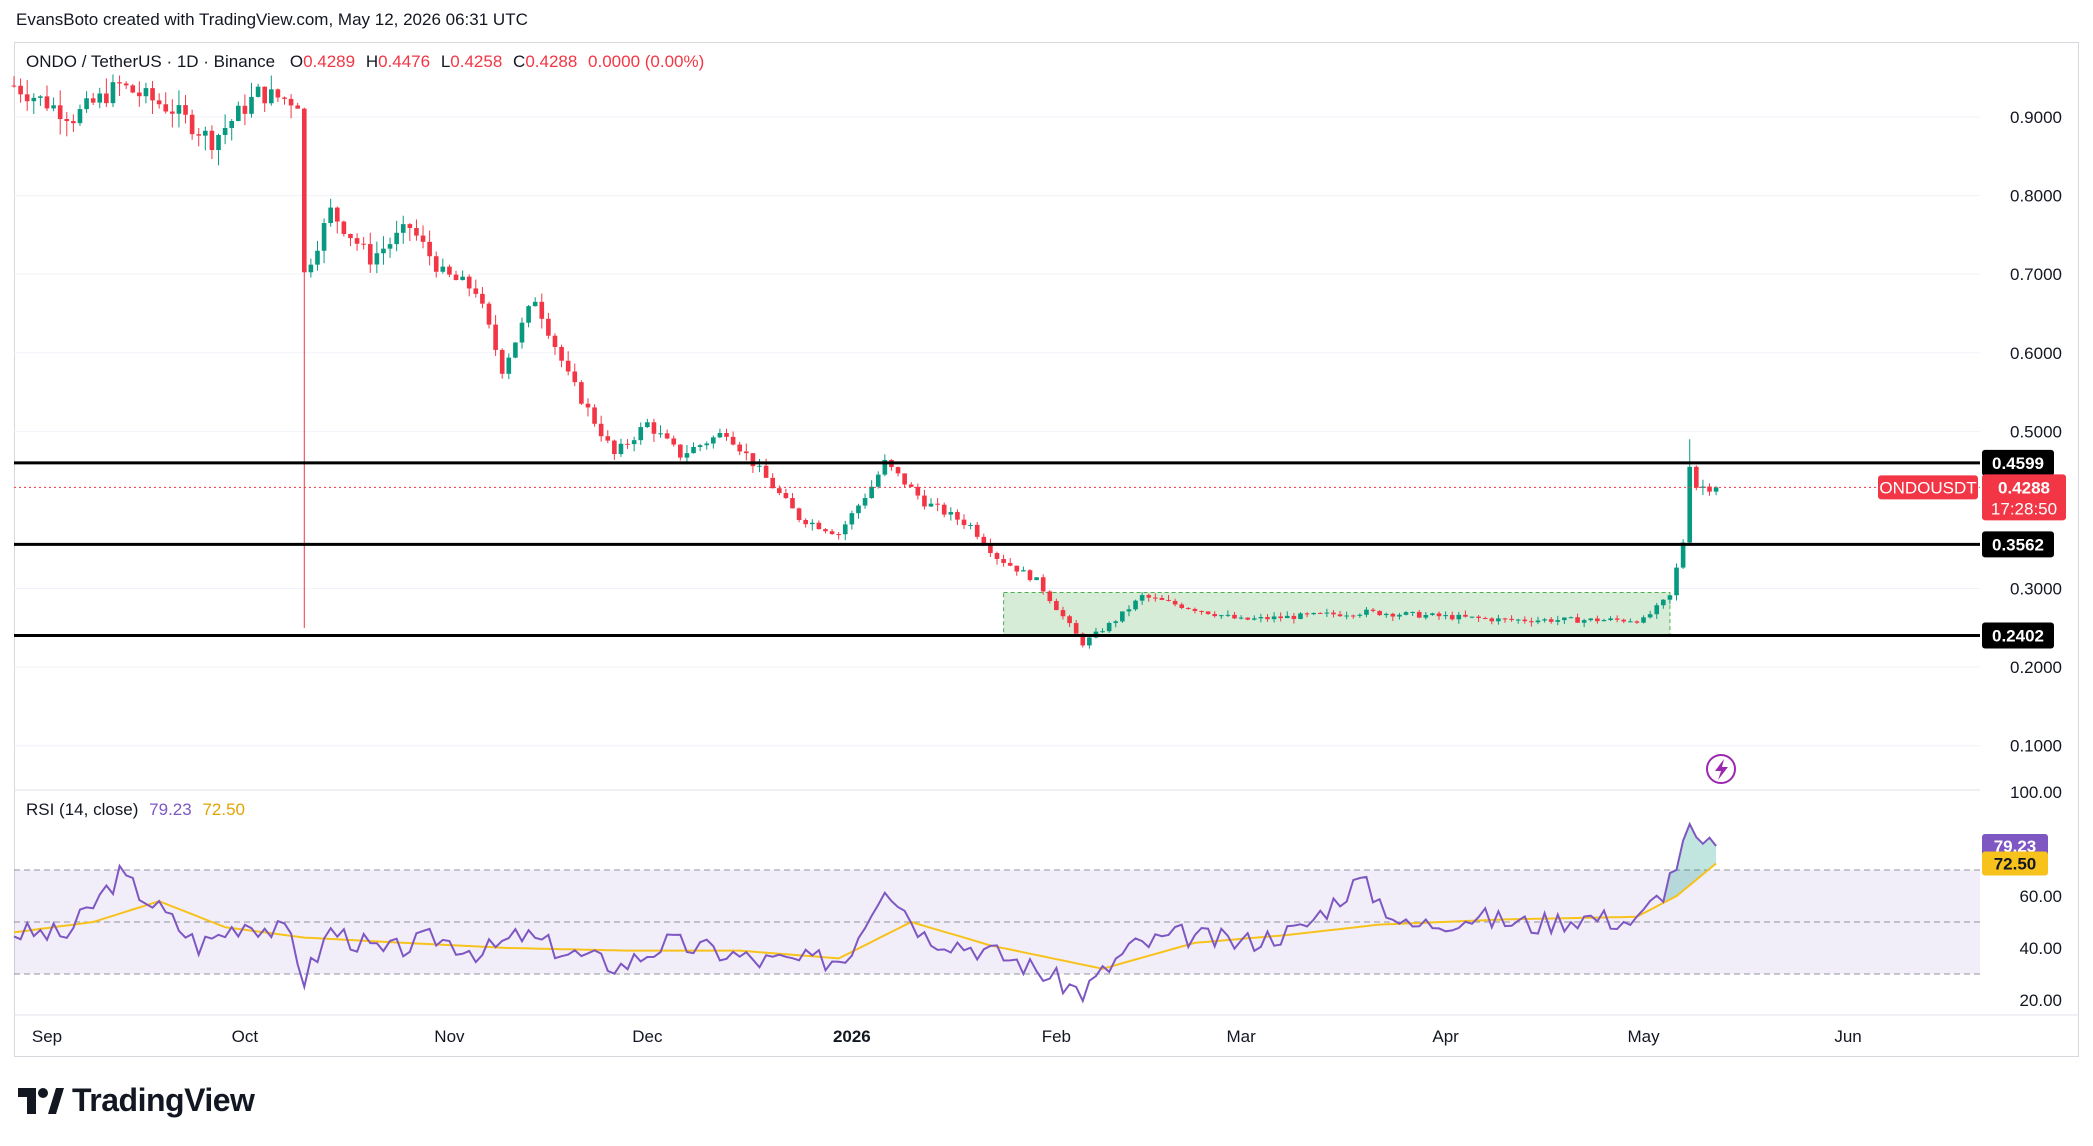 The width and height of the screenshot is (2093, 1146). What do you see at coordinates (163, 1100) in the screenshot?
I see `footer-brand: TradingView` at bounding box center [163, 1100].